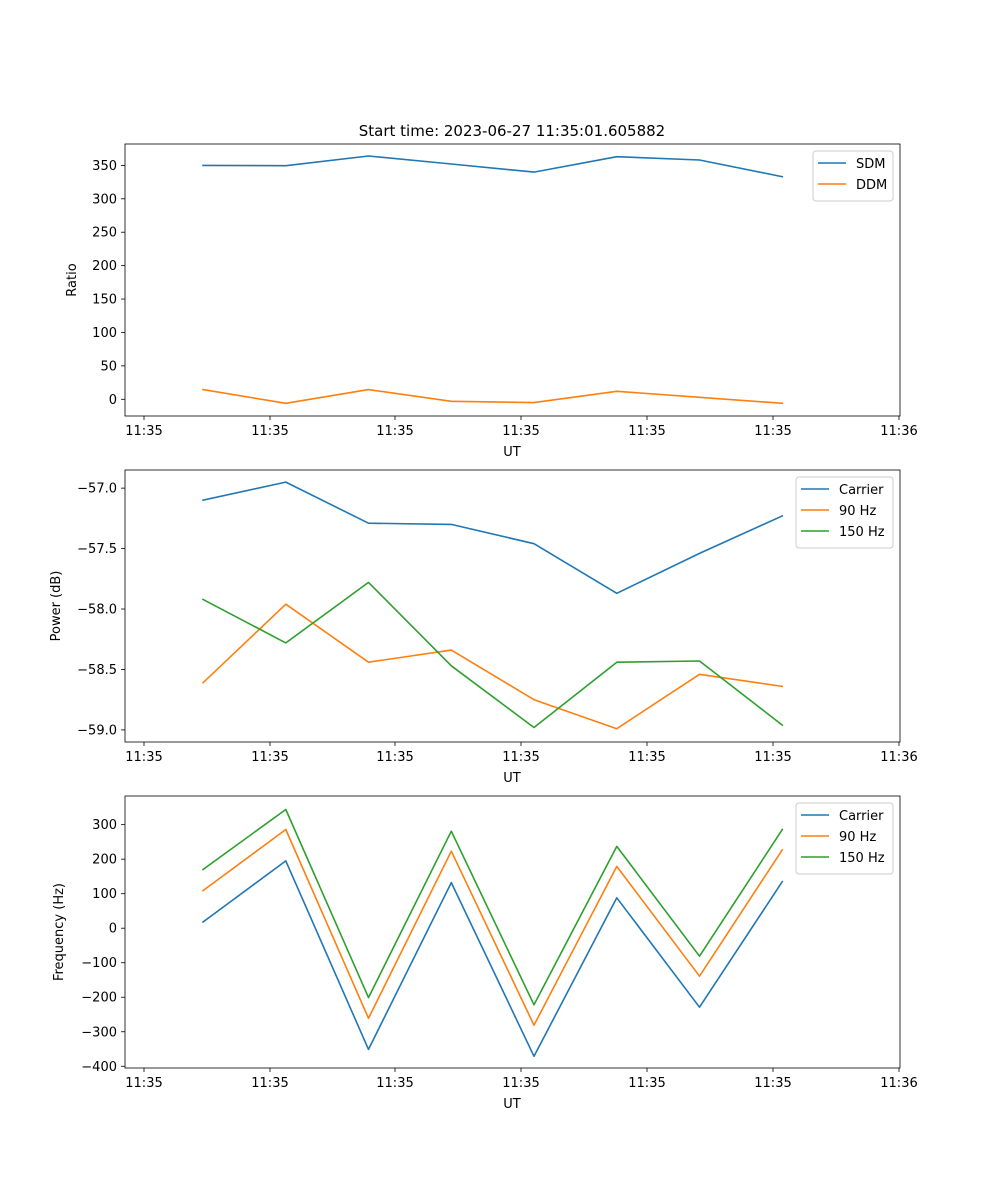 The height and width of the screenshot is (1200, 1000). Describe the element at coordinates (853, 176) in the screenshot. I see `legend: SDM DDM` at that location.